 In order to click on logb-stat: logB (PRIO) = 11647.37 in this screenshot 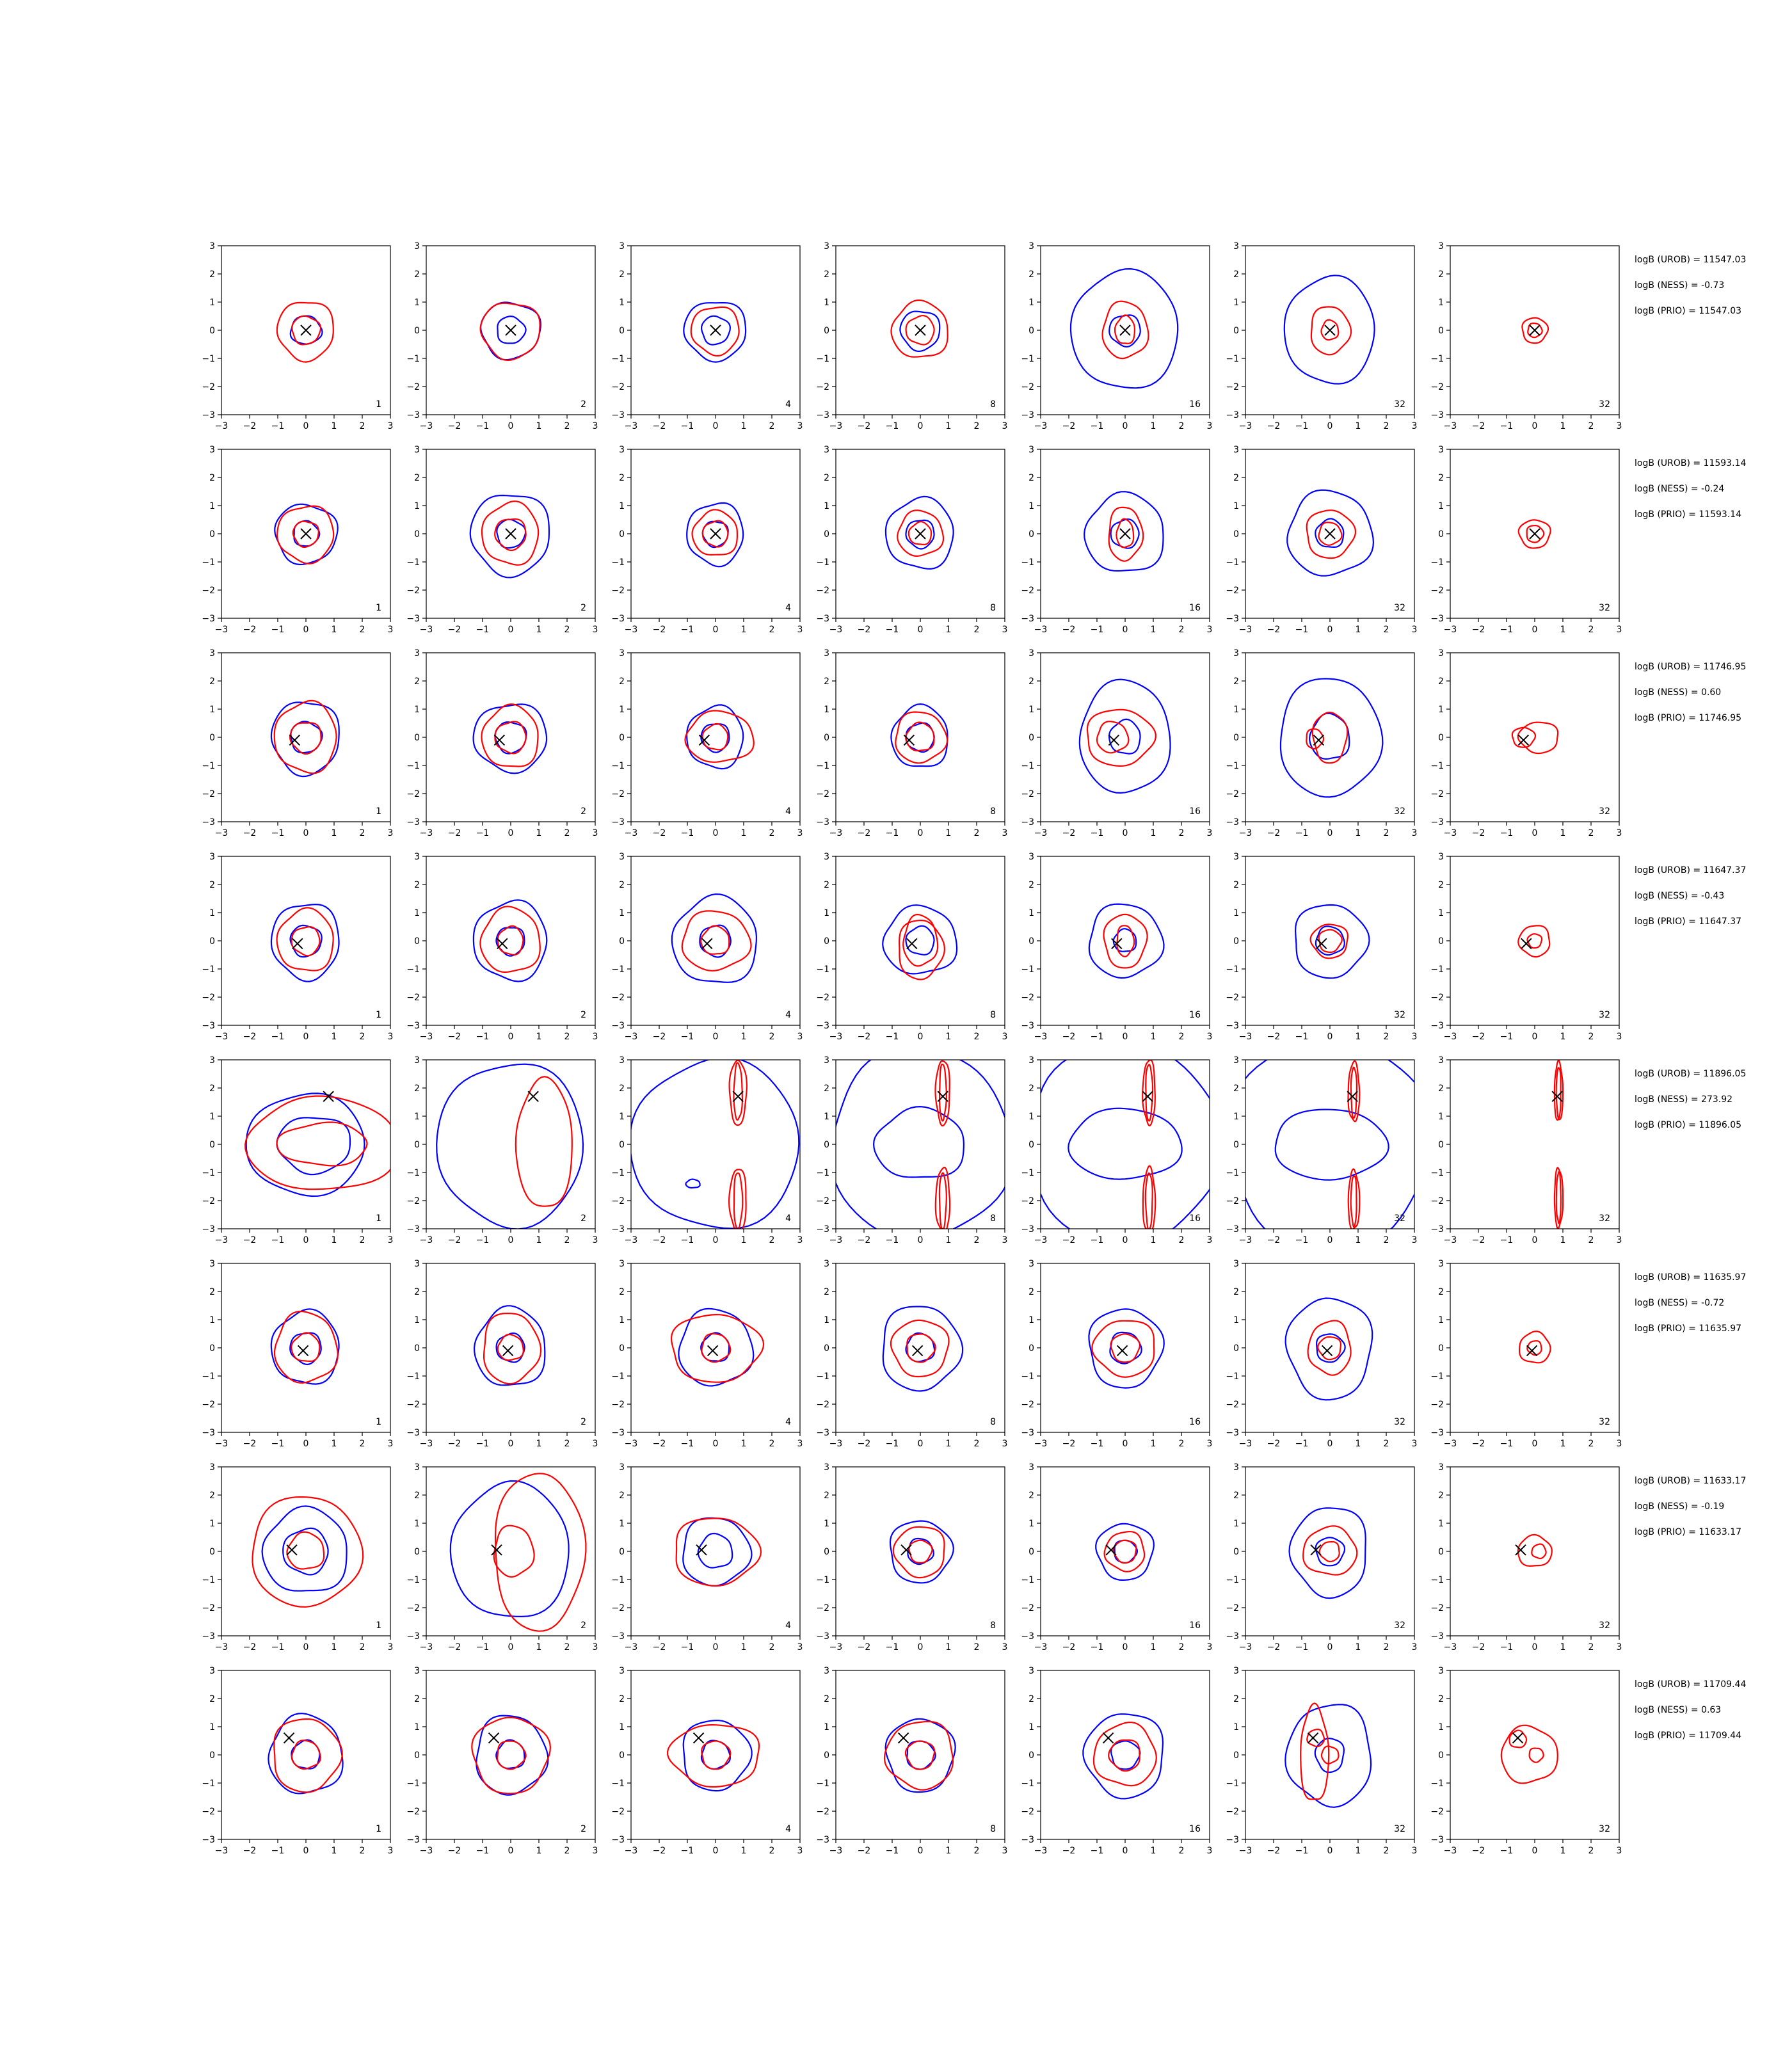, I will do `click(1688, 921)`.